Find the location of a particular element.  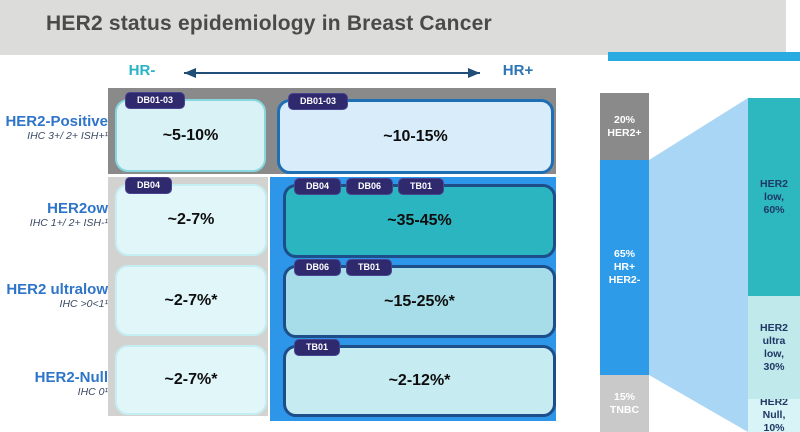

study-tags: TB01 is located at coordinates (317, 347).